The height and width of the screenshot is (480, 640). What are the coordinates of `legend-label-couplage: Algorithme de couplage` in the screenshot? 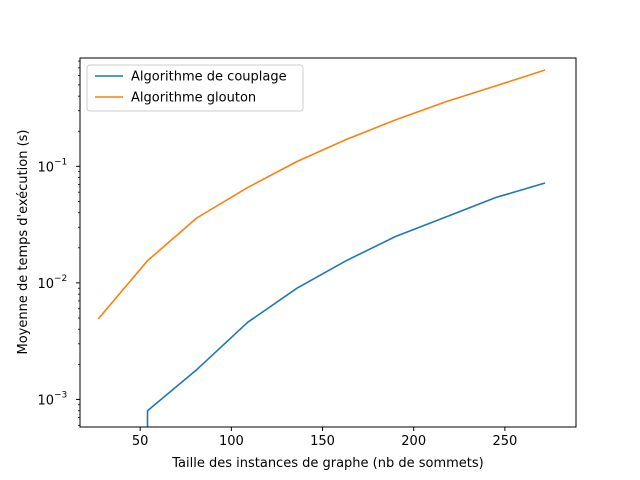 It's located at (209, 77).